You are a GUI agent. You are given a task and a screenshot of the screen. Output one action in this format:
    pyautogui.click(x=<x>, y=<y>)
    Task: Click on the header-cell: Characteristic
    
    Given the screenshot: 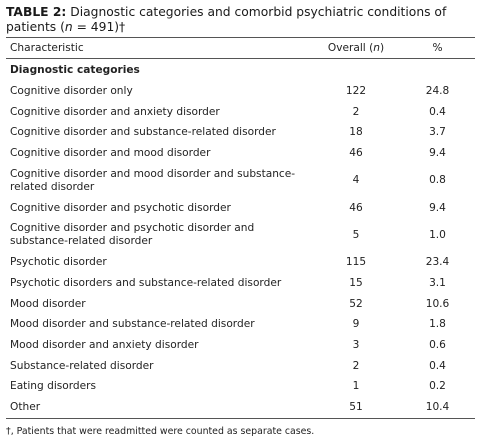 What is the action you would take?
    pyautogui.click(x=159, y=48)
    